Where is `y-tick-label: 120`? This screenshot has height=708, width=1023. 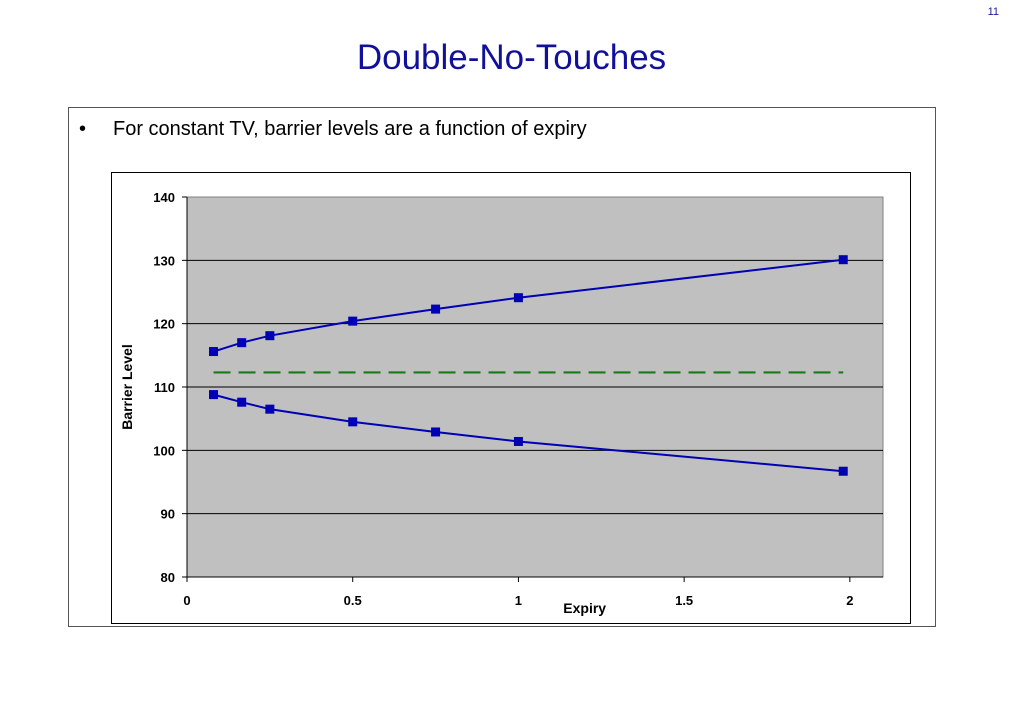
y-tick-label: 120 is located at coordinates (164, 324).